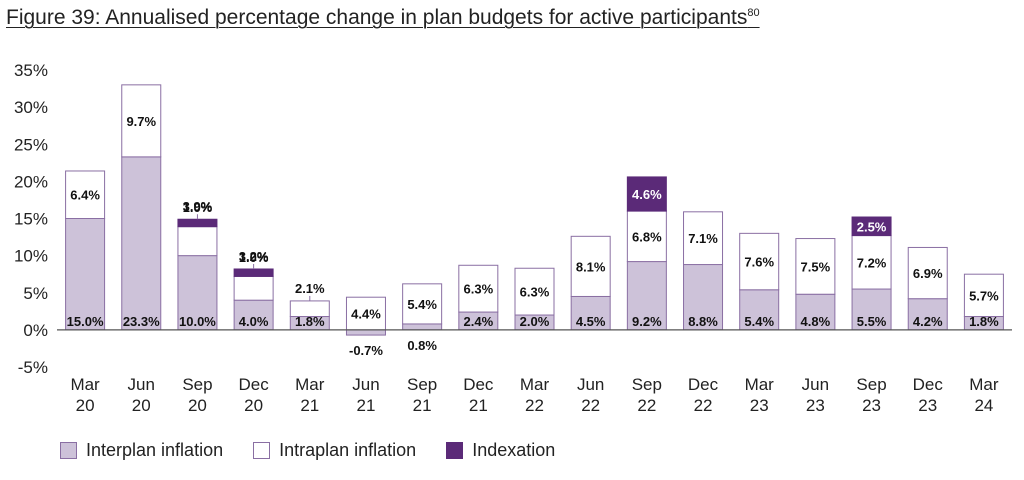  I want to click on y-tick-label: -5%, so click(33, 367).